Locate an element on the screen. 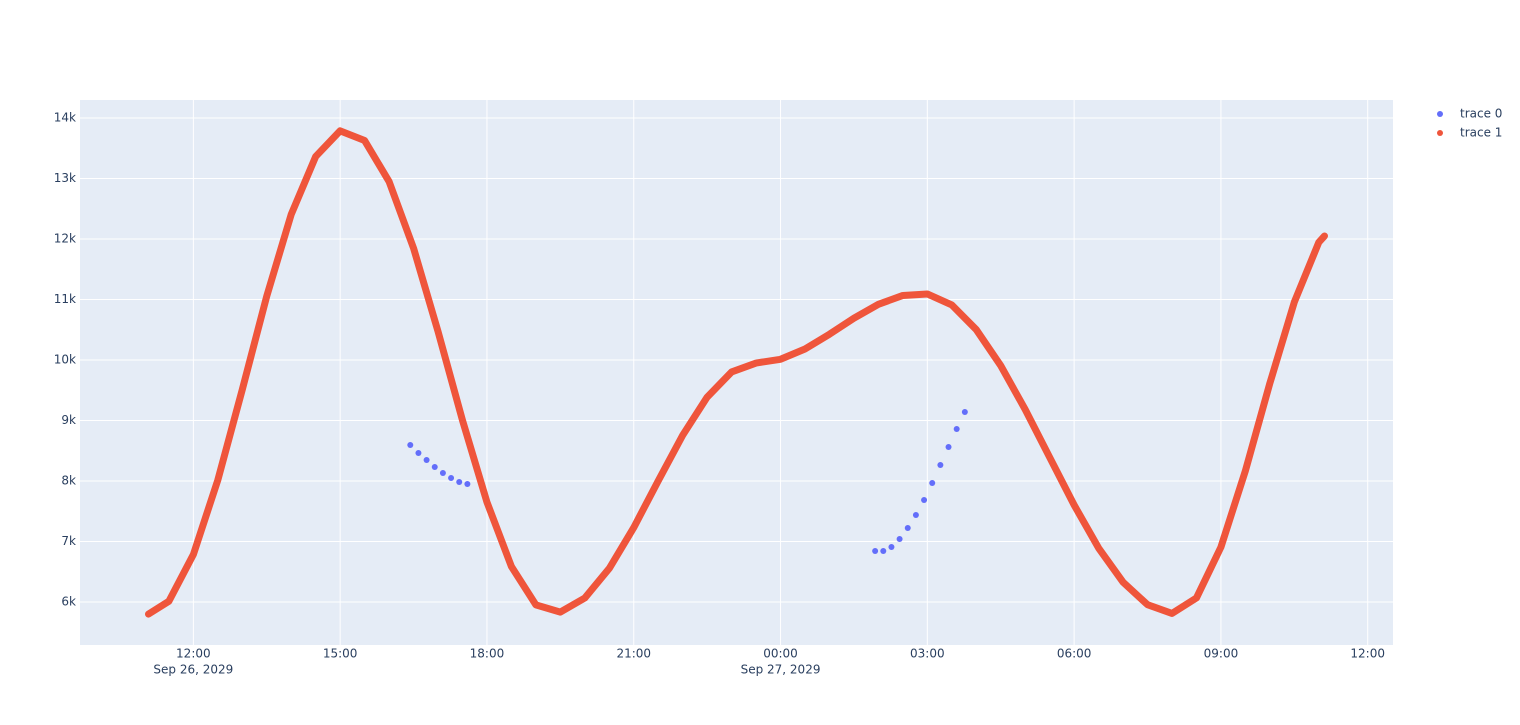 The image size is (1520, 725). x-tick-label: 06:00 is located at coordinates (1074, 654).